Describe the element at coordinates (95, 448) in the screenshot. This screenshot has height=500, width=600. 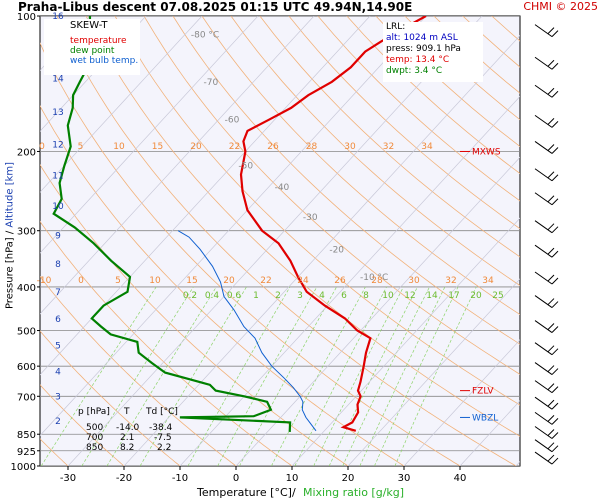
I see `table-cell: 850` at that location.